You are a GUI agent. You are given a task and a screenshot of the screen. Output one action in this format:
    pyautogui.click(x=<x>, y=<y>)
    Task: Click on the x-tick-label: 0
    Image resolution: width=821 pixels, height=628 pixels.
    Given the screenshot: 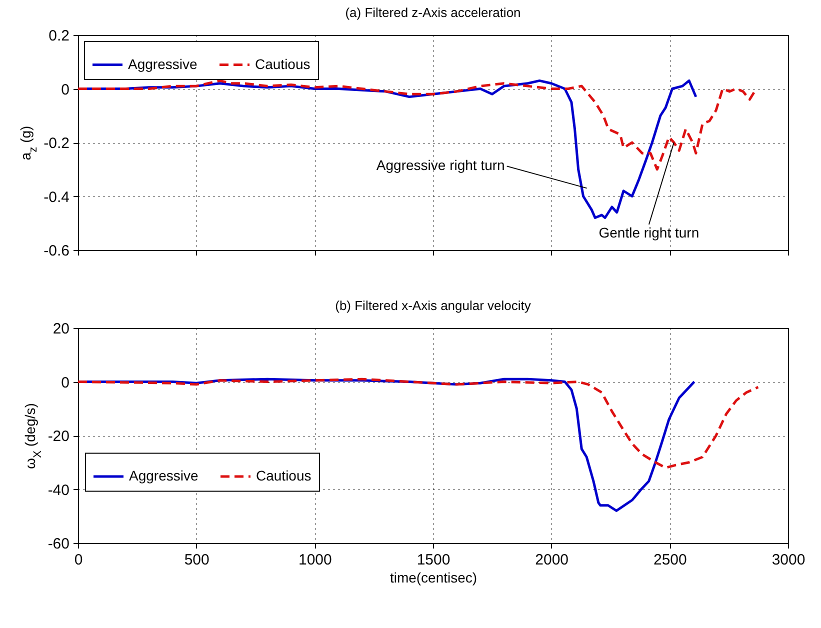 What is the action you would take?
    pyautogui.click(x=78, y=560)
    